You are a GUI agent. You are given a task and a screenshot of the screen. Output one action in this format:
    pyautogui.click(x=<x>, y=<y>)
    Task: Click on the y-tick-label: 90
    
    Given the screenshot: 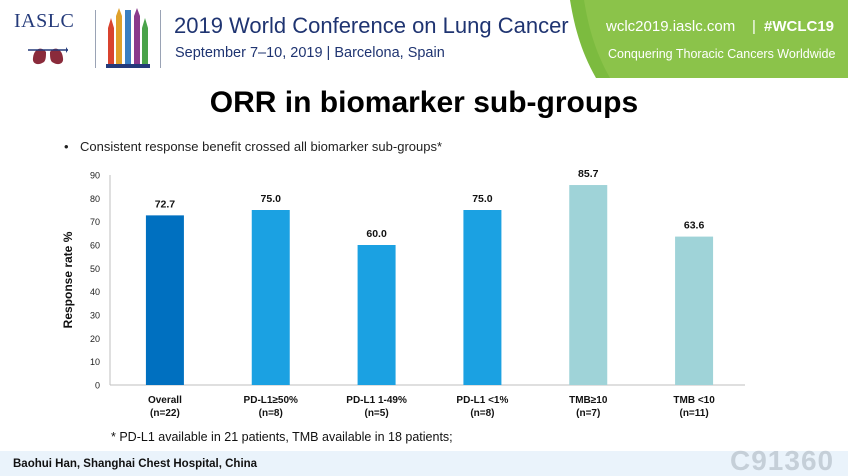 What is the action you would take?
    pyautogui.click(x=95, y=176)
    